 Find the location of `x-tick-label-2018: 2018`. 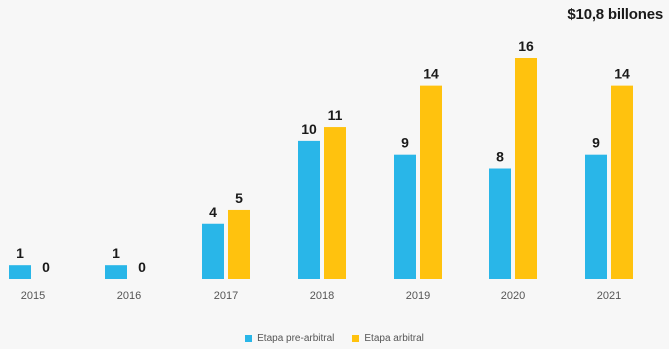

x-tick-label-2018: 2018 is located at coordinates (322, 296).